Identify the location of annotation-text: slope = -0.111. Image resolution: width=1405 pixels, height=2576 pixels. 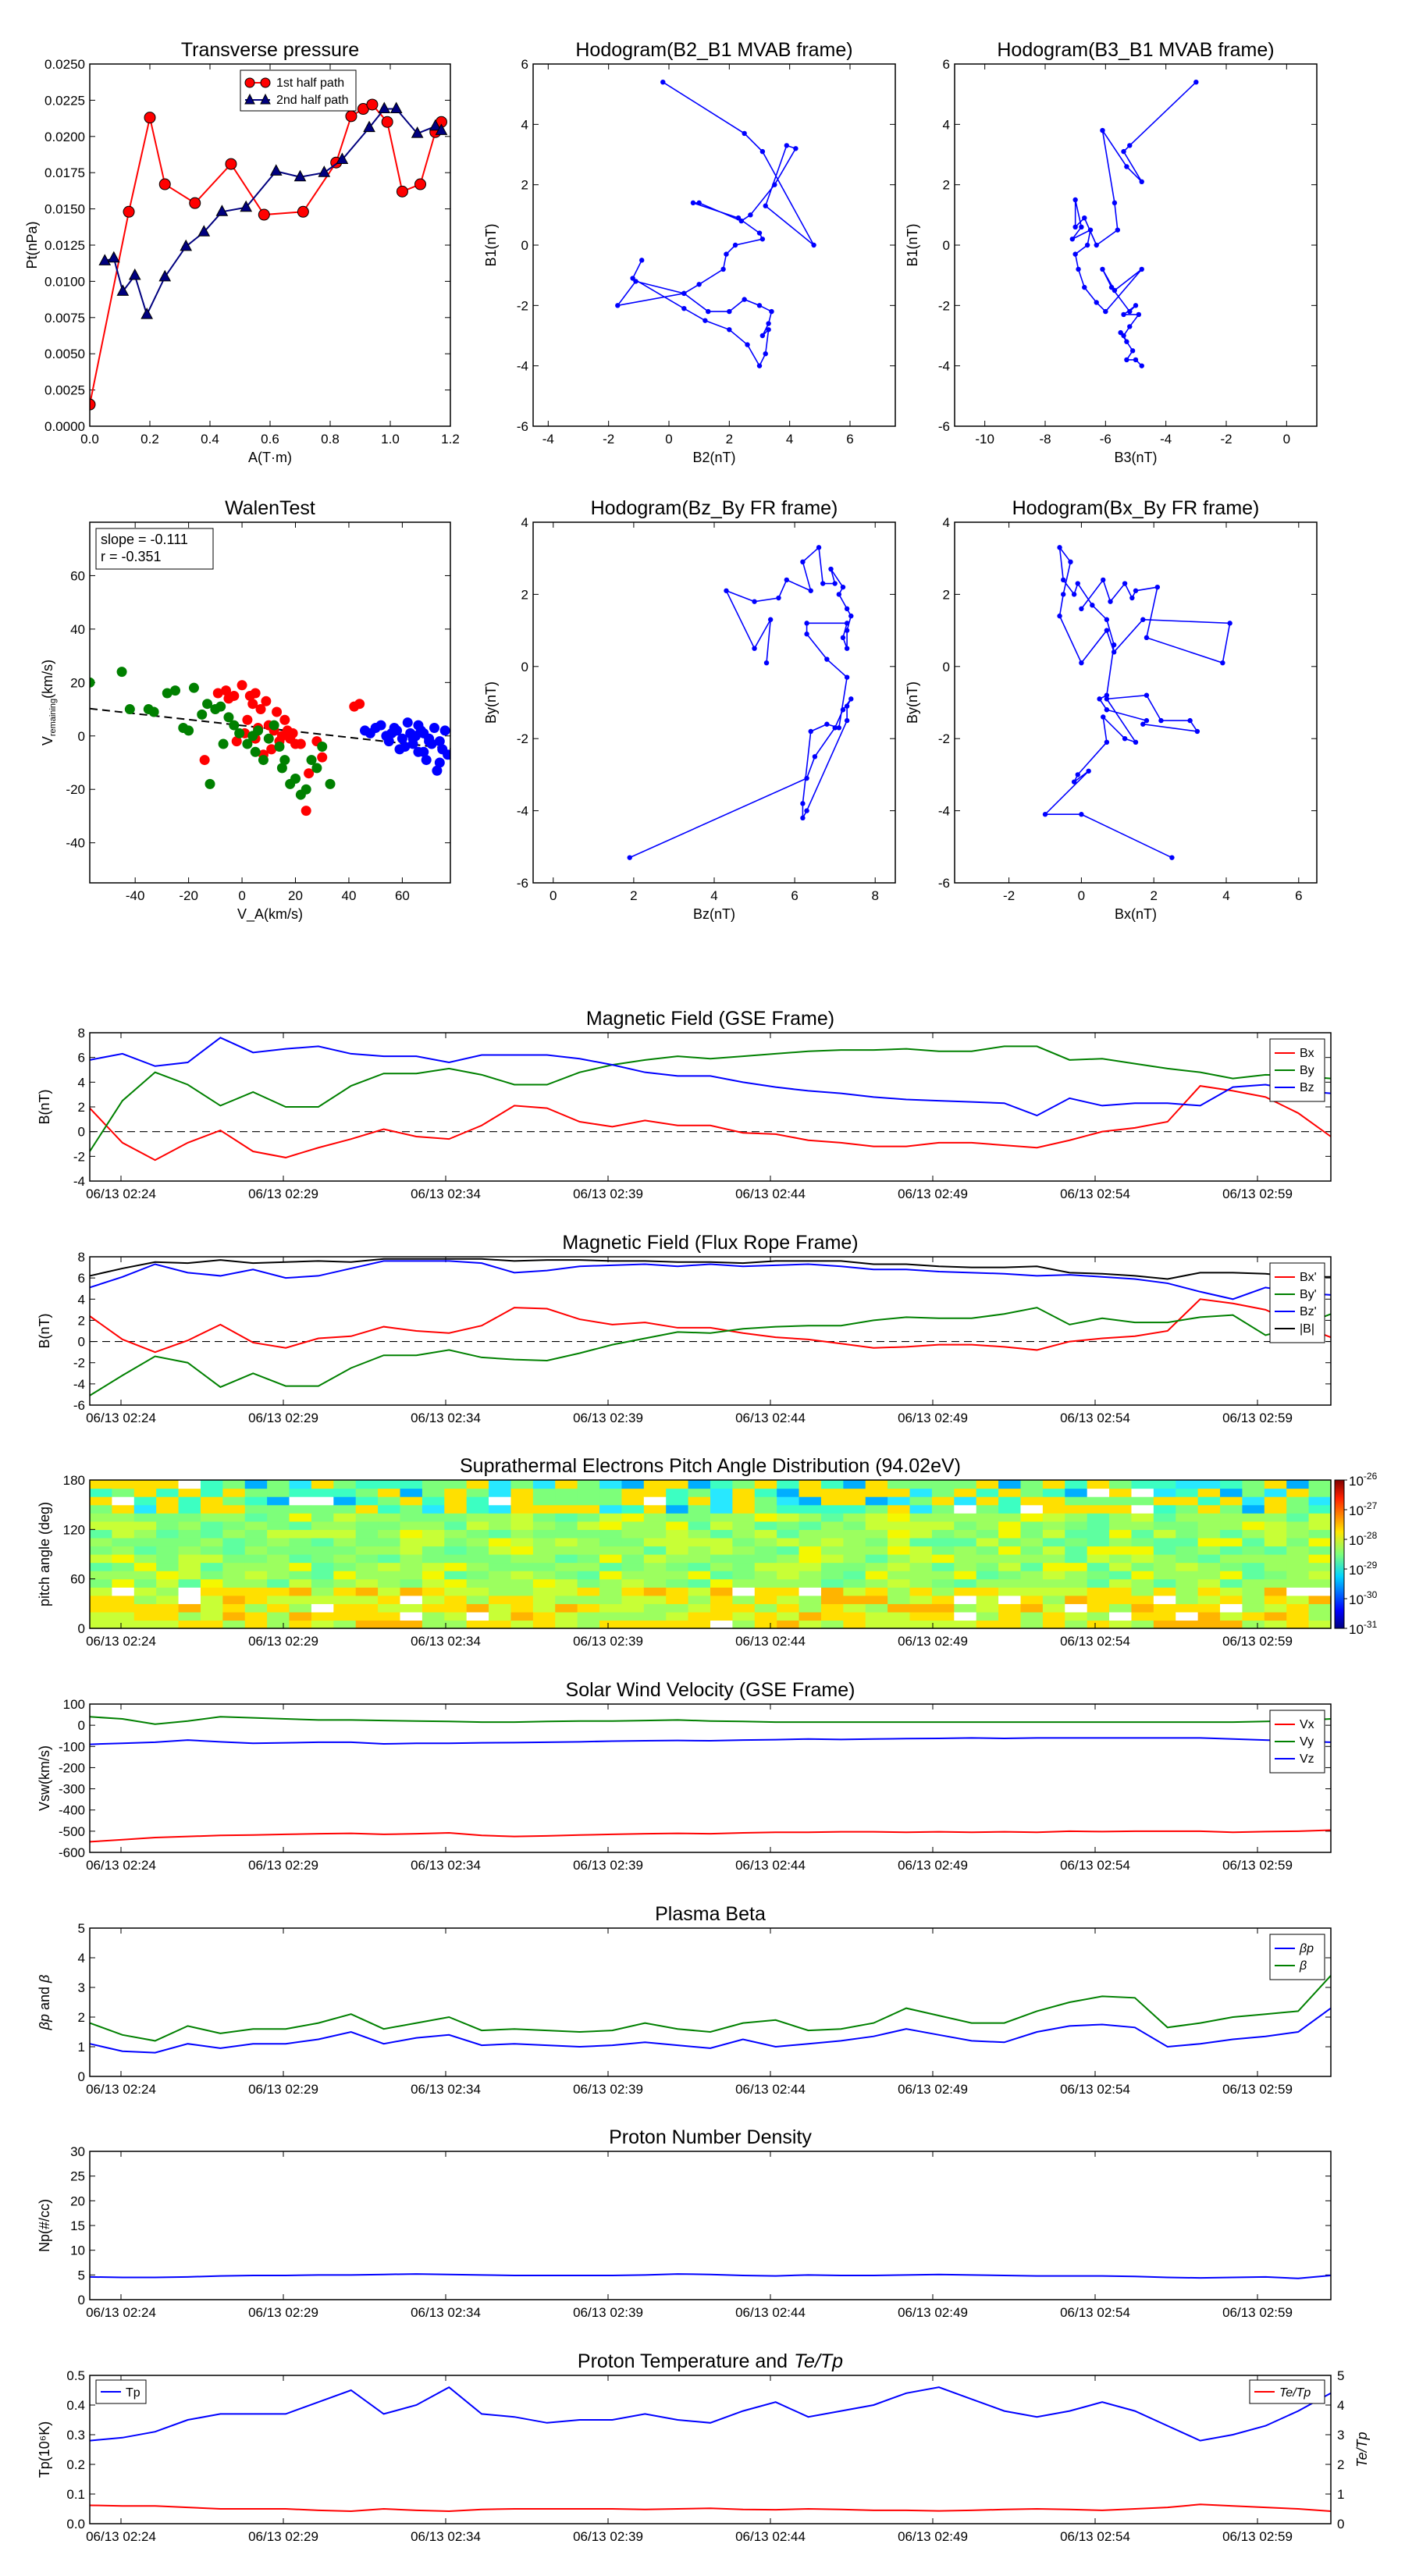
(144, 539).